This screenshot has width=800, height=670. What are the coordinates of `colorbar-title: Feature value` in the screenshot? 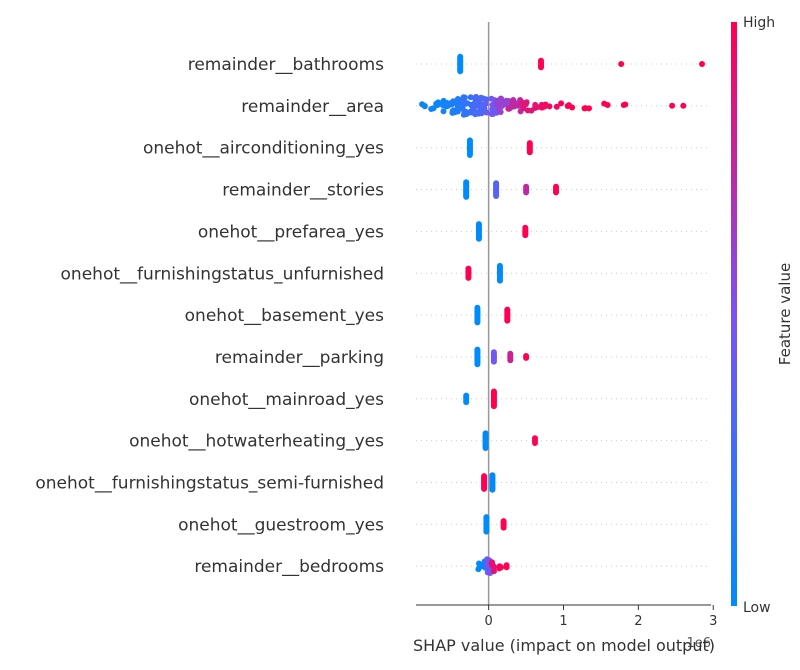 It's located at (785, 314).